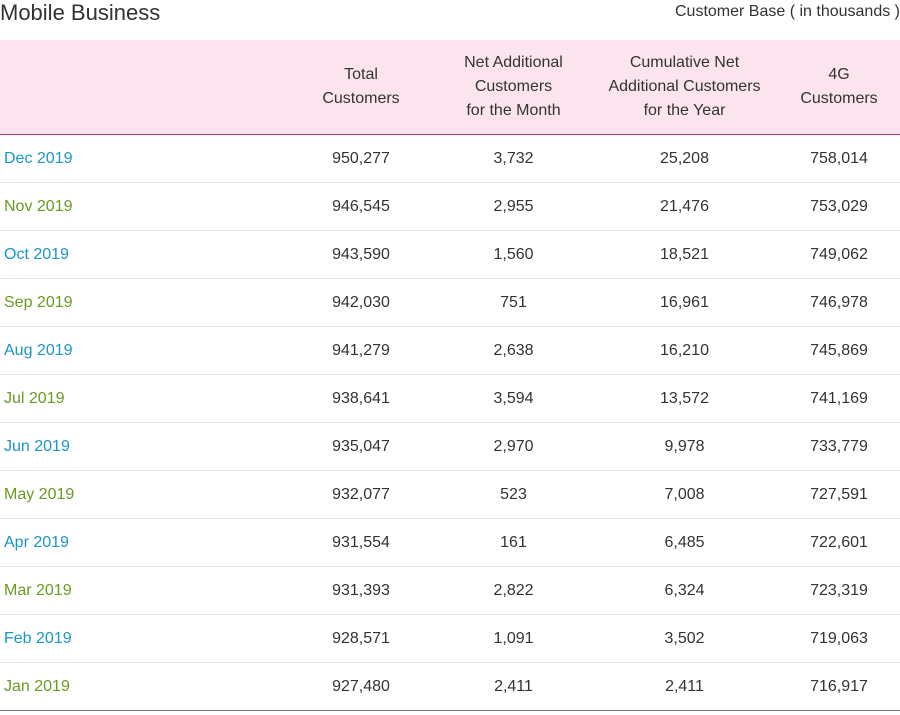 This screenshot has height=715, width=900. I want to click on header-line: Additional Customers, so click(684, 86).